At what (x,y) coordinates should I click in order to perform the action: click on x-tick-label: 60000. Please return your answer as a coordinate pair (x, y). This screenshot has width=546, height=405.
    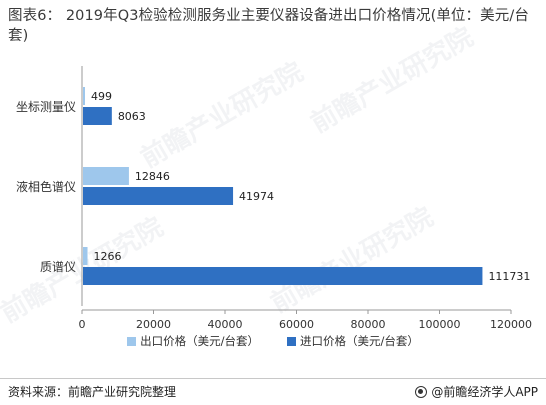
    Looking at the image, I should click on (296, 324).